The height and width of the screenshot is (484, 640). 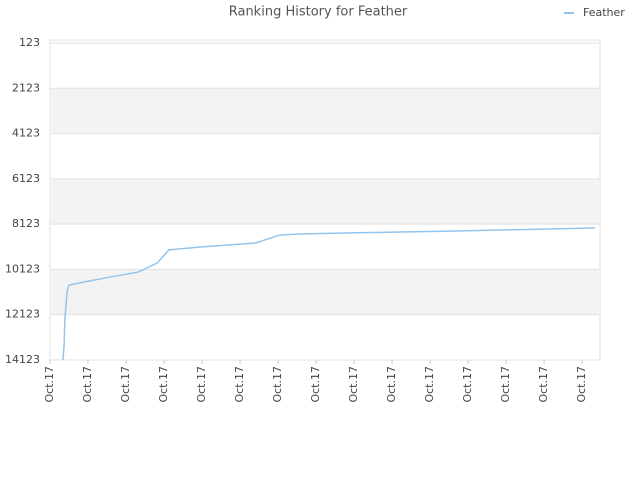 I want to click on y-tick-label: 10123, so click(x=22, y=268).